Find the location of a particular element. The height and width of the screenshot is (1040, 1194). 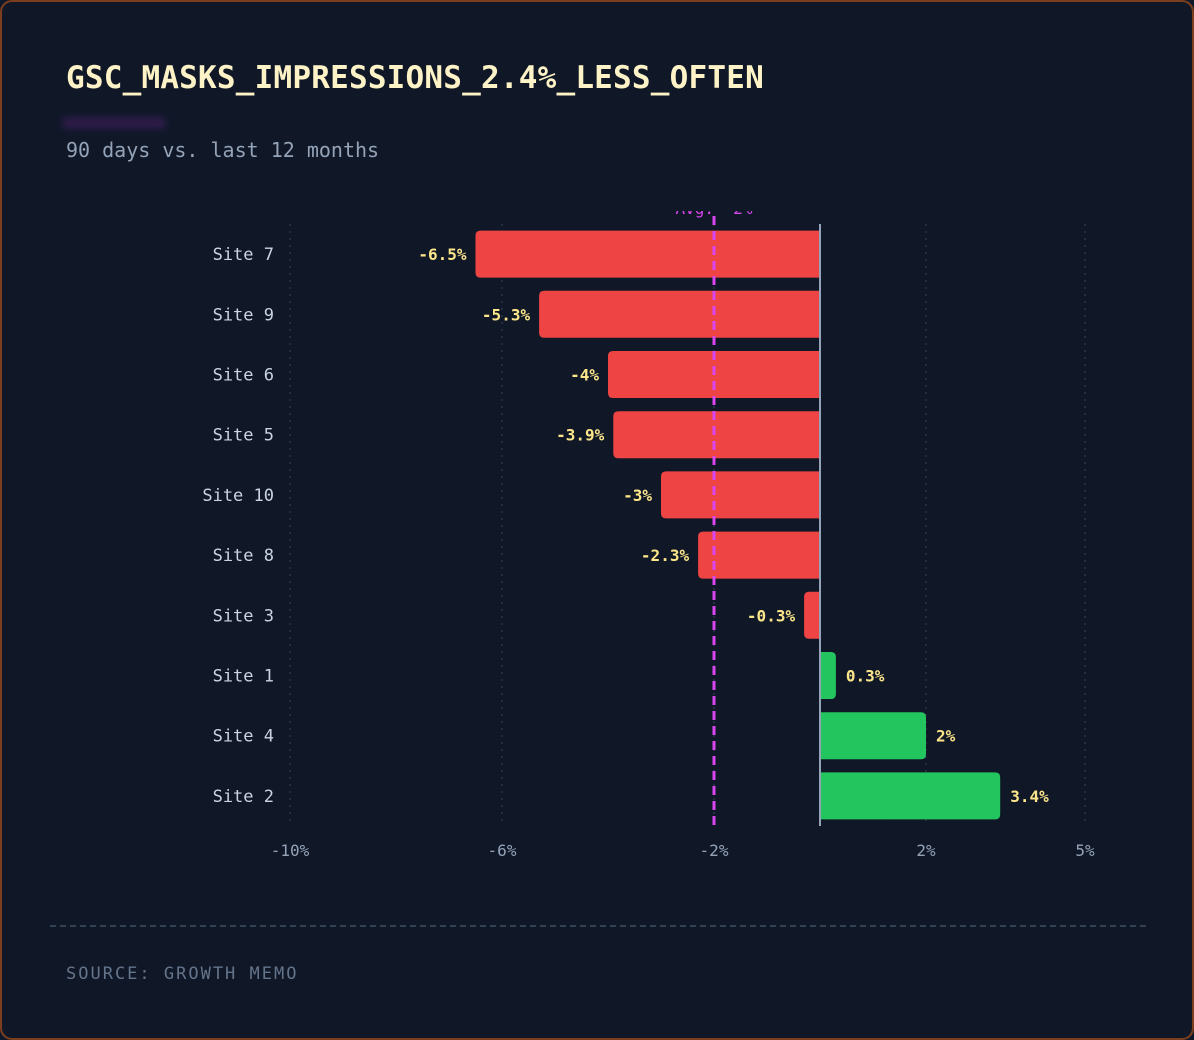

y-tick-label: Site 9 is located at coordinates (243, 315).